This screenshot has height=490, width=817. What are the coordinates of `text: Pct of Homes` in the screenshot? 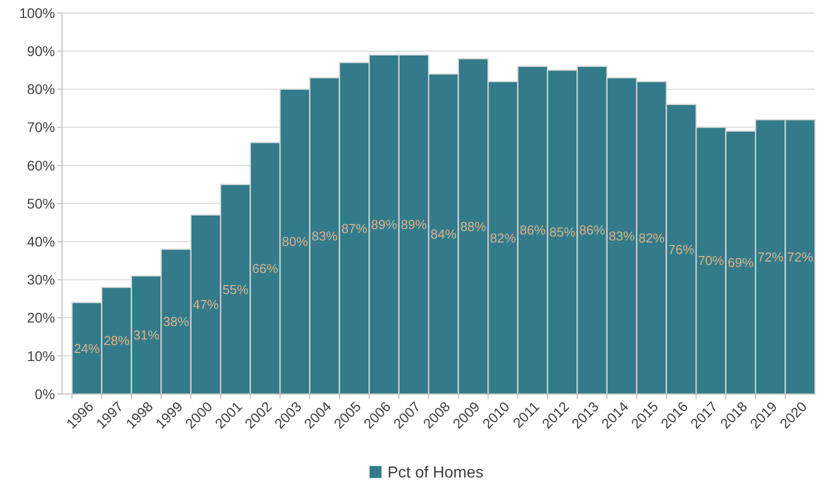 It's located at (436, 473).